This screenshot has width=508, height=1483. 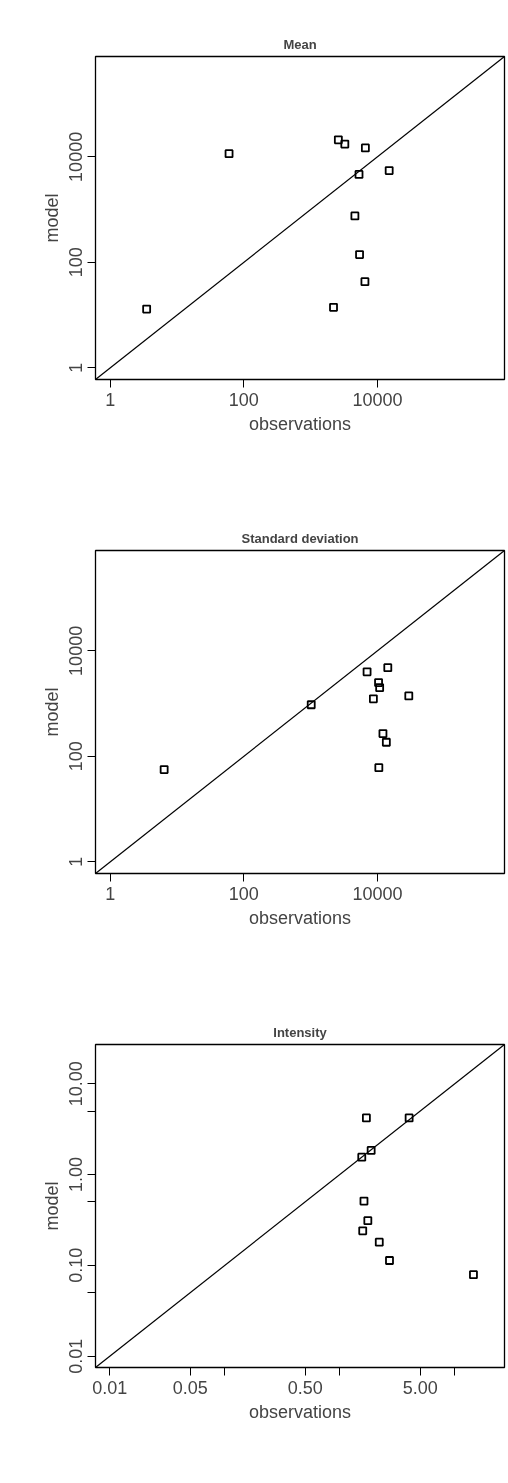 What do you see at coordinates (76, 1084) in the screenshot?
I see `y-tick-label: 10.00` at bounding box center [76, 1084].